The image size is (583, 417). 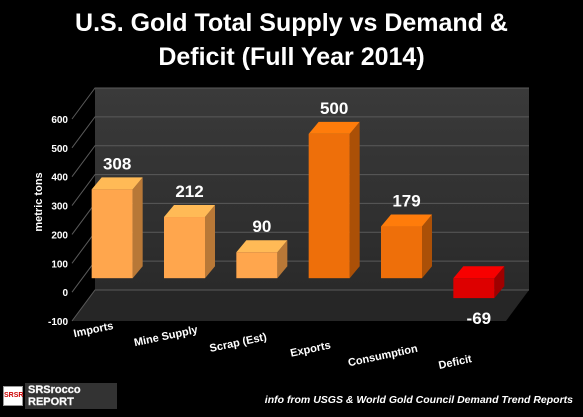 What do you see at coordinates (58, 322) in the screenshot?
I see `y-tick-label: -100` at bounding box center [58, 322].